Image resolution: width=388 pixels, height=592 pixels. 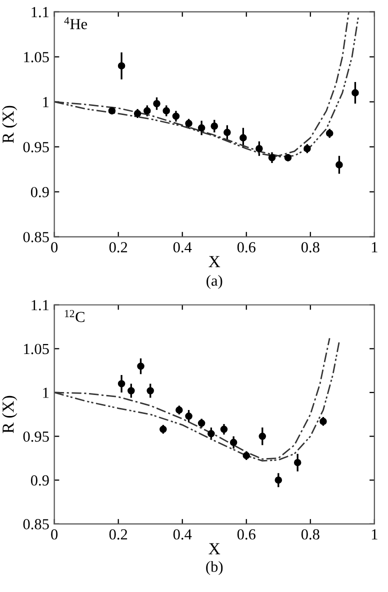 What do you see at coordinates (214, 282) in the screenshot?
I see `text: (a)` at bounding box center [214, 282].